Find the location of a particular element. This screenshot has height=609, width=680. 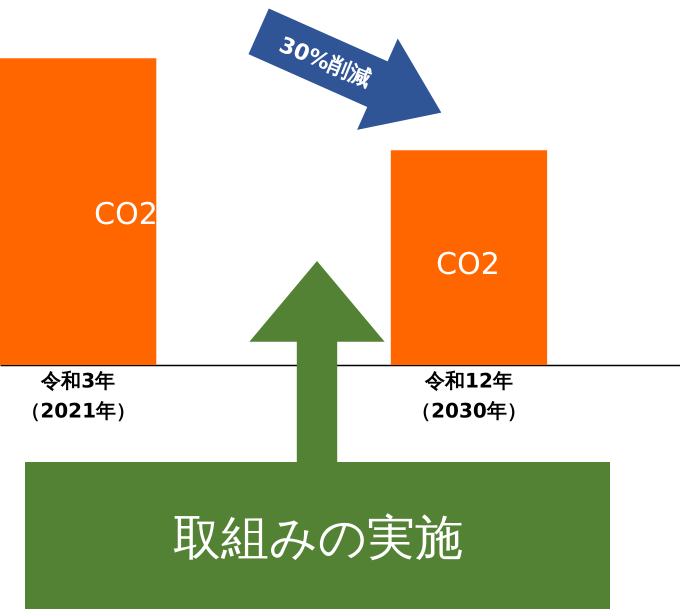

text: 取組みの実施 is located at coordinates (318, 538).